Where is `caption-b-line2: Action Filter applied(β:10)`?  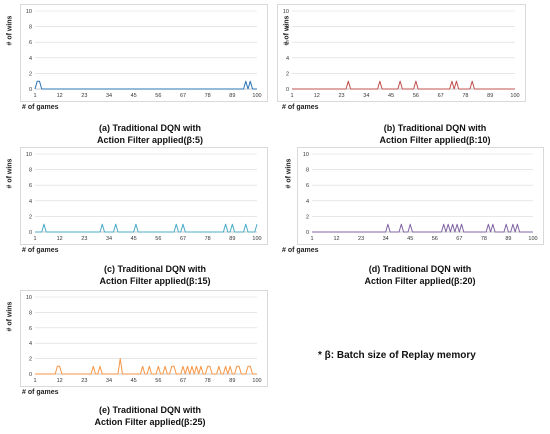 caption-b-line2: Action Filter applied(β:10) is located at coordinates (435, 140).